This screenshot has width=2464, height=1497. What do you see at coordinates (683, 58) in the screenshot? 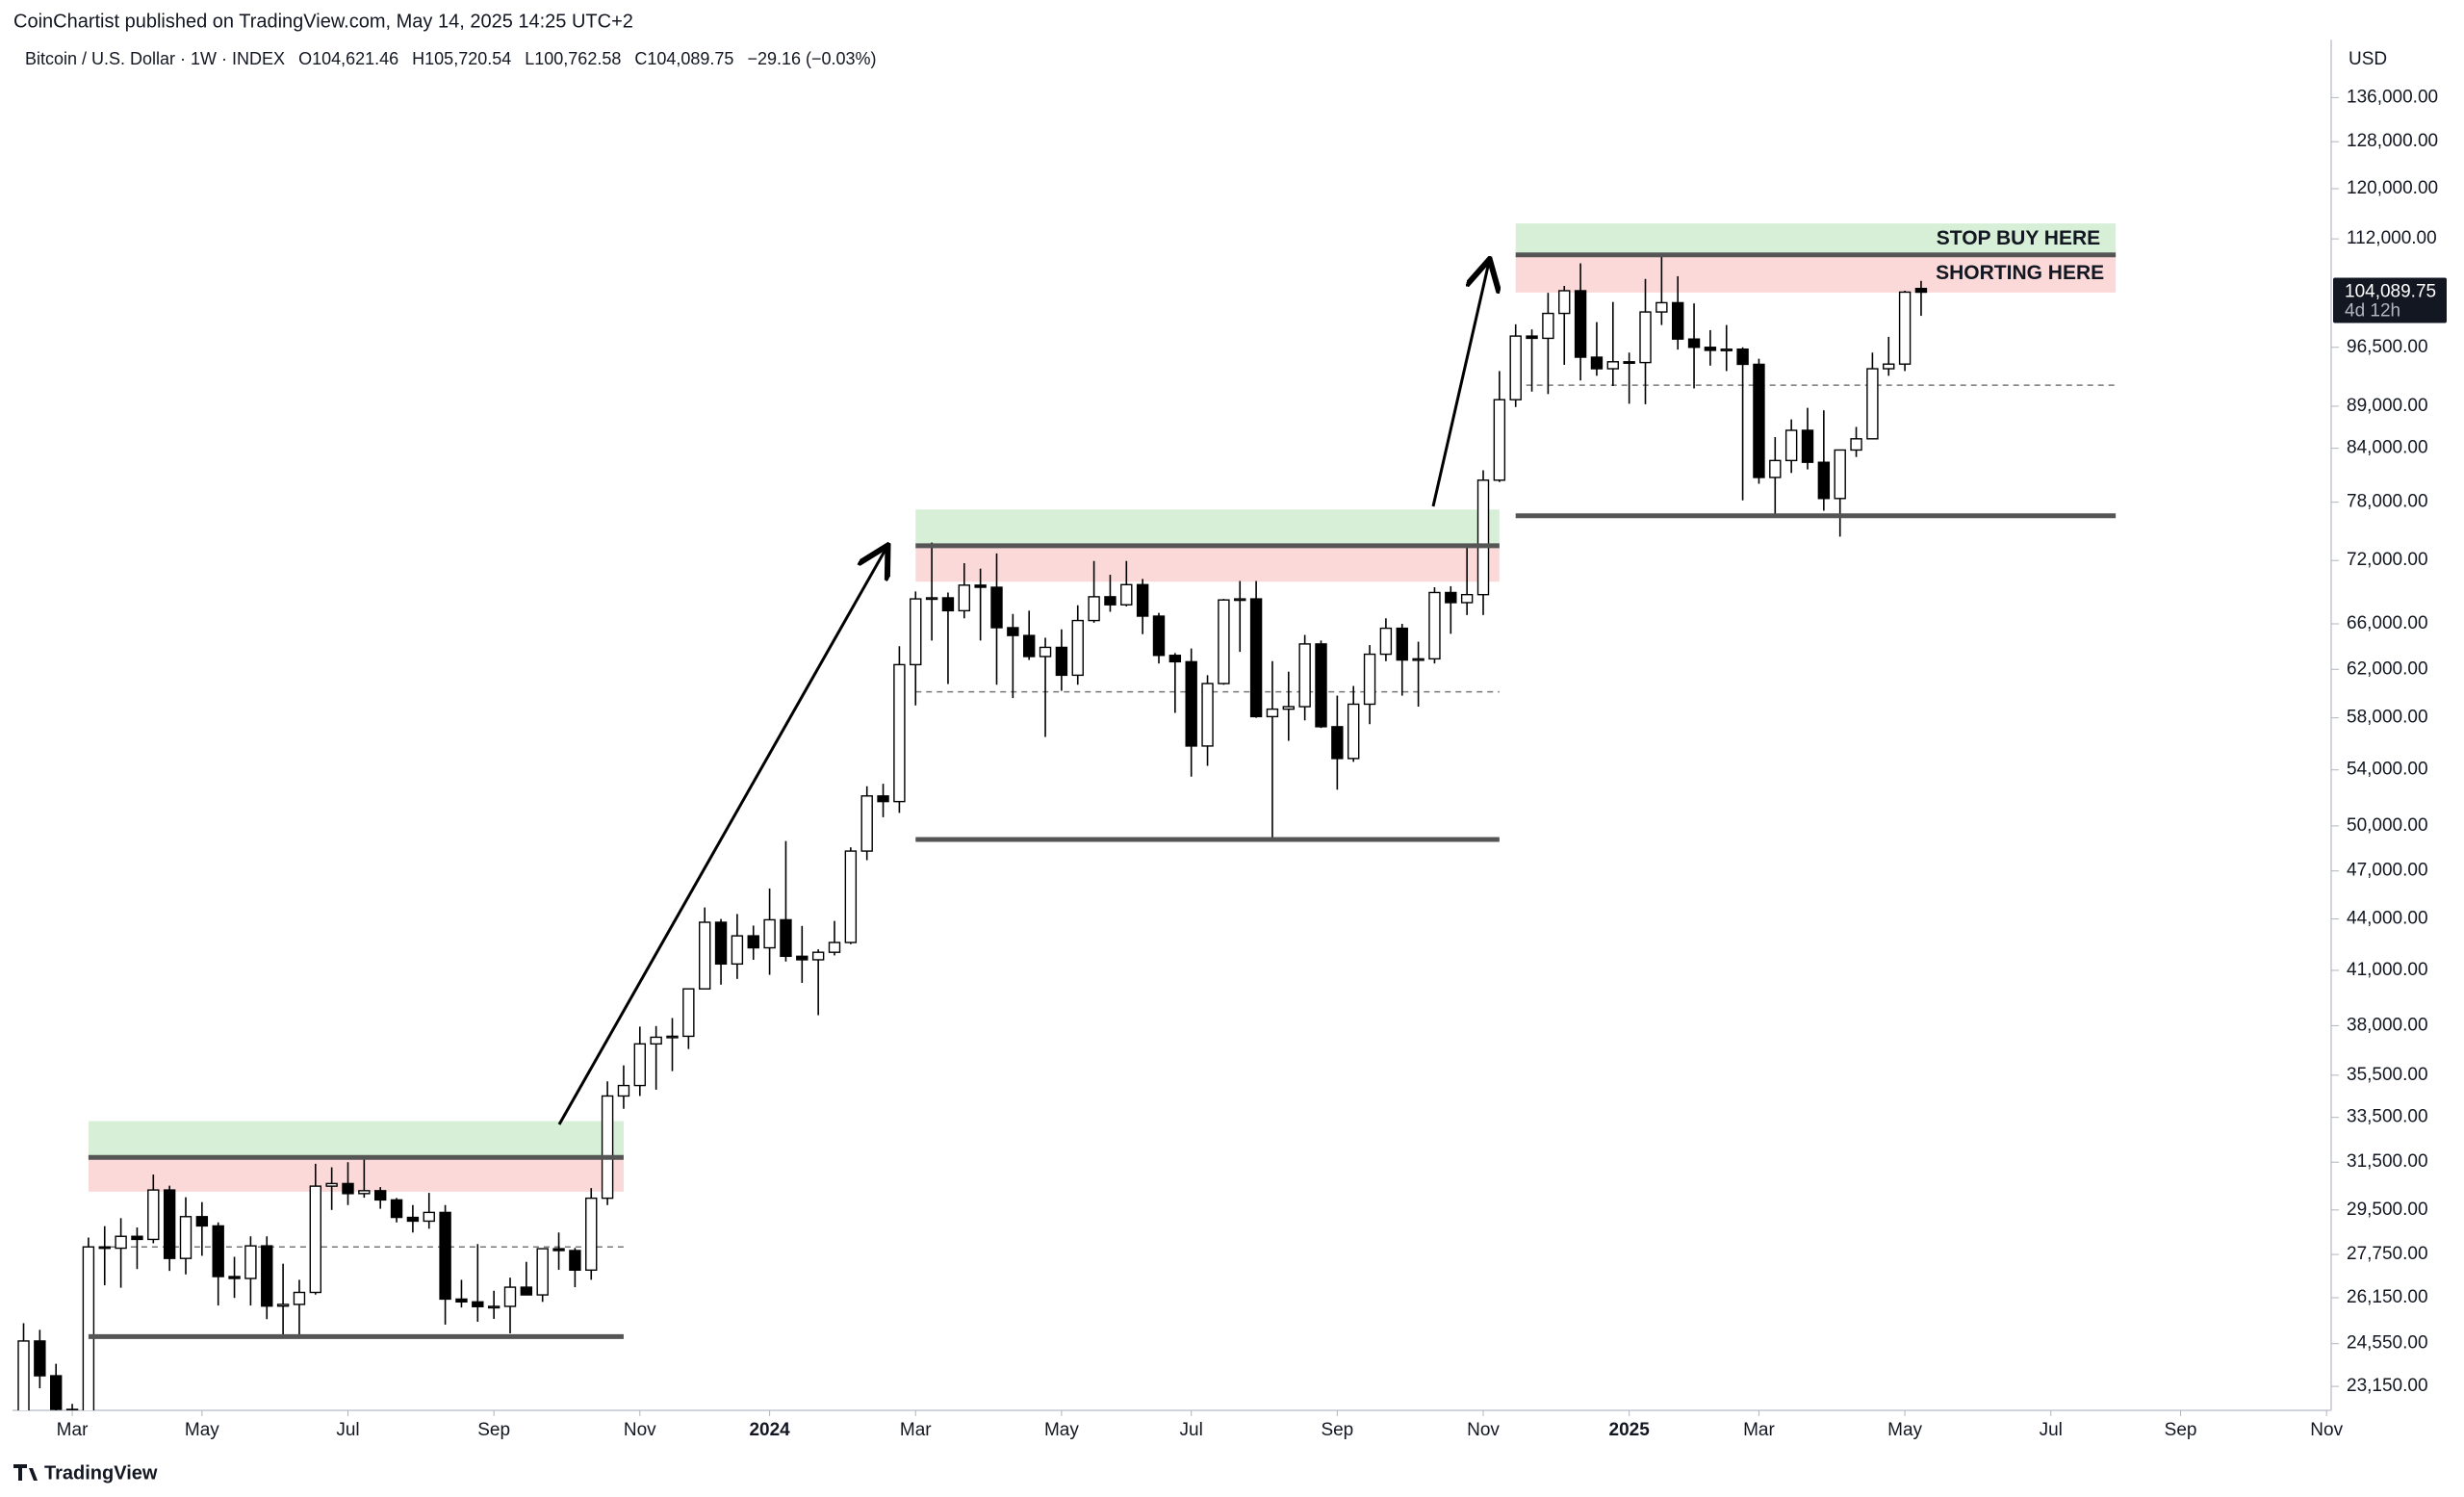
I see `close-value: C104,089.75` at bounding box center [683, 58].